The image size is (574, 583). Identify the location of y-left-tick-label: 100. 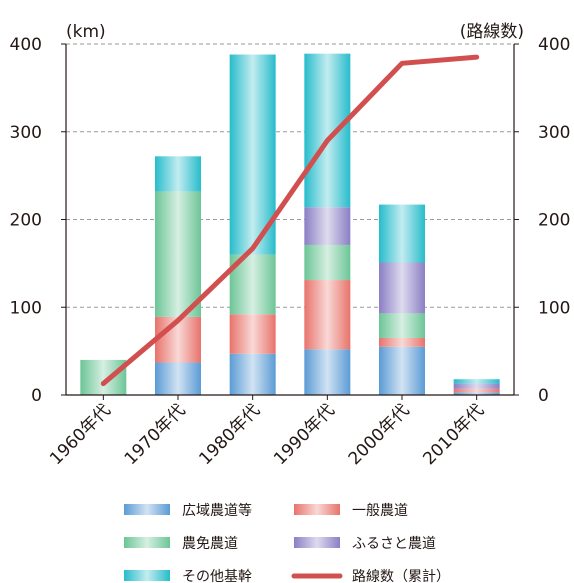
(26, 308).